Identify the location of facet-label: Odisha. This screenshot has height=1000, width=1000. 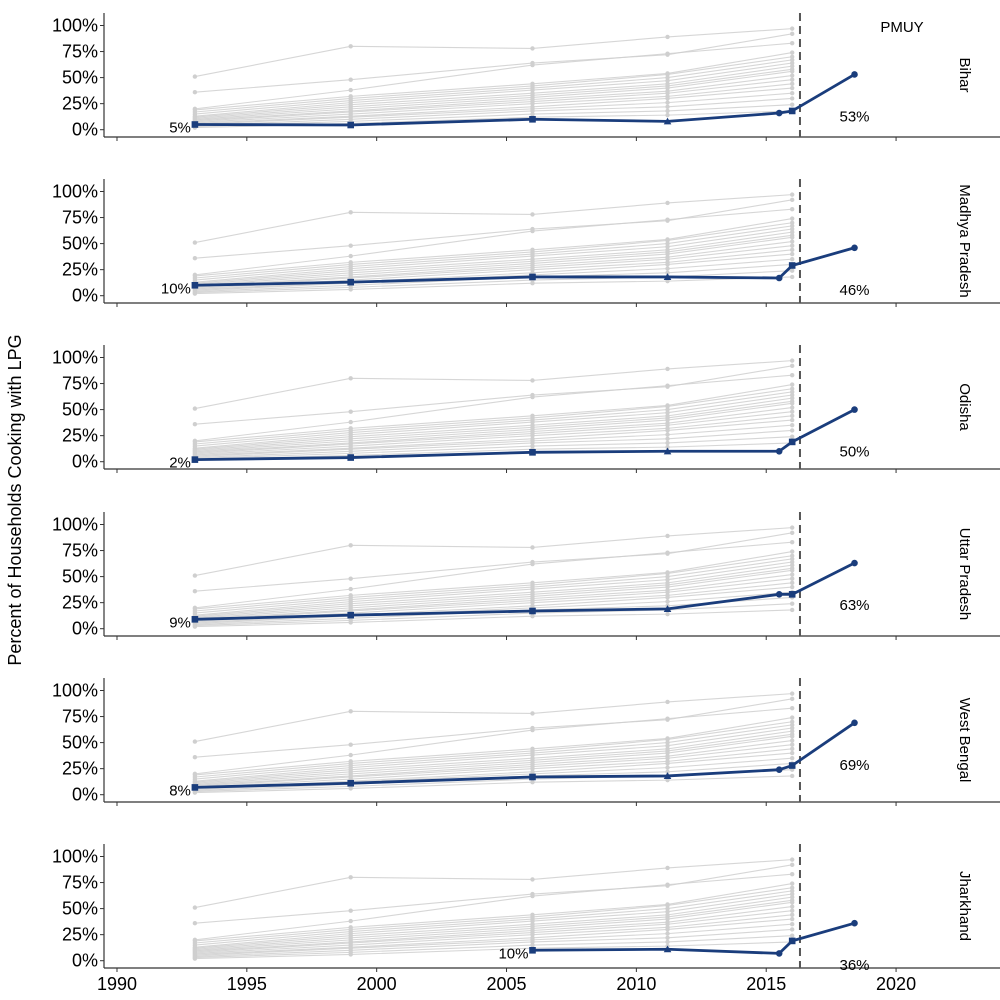
(964, 407).